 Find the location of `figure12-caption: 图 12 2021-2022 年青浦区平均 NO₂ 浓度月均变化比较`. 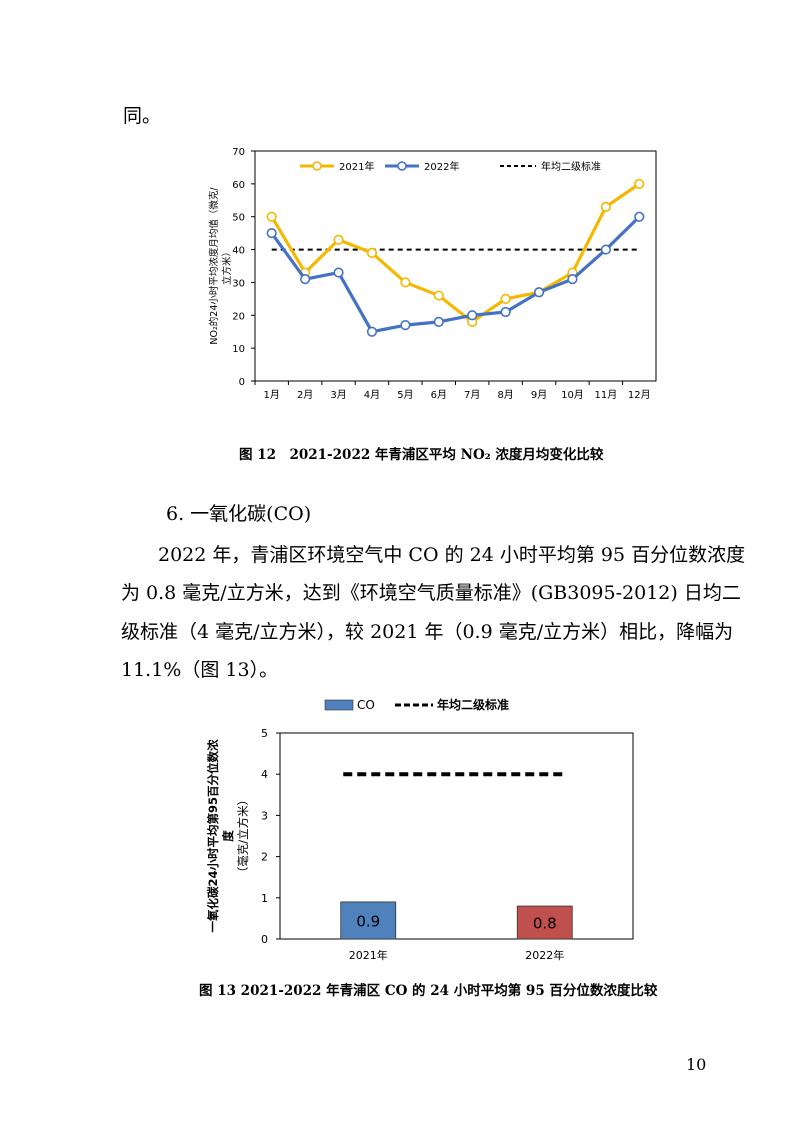

figure12-caption: 图 12 2021-2022 年青浦区平均 NO₂ 浓度月均变化比较 is located at coordinates (421, 455).